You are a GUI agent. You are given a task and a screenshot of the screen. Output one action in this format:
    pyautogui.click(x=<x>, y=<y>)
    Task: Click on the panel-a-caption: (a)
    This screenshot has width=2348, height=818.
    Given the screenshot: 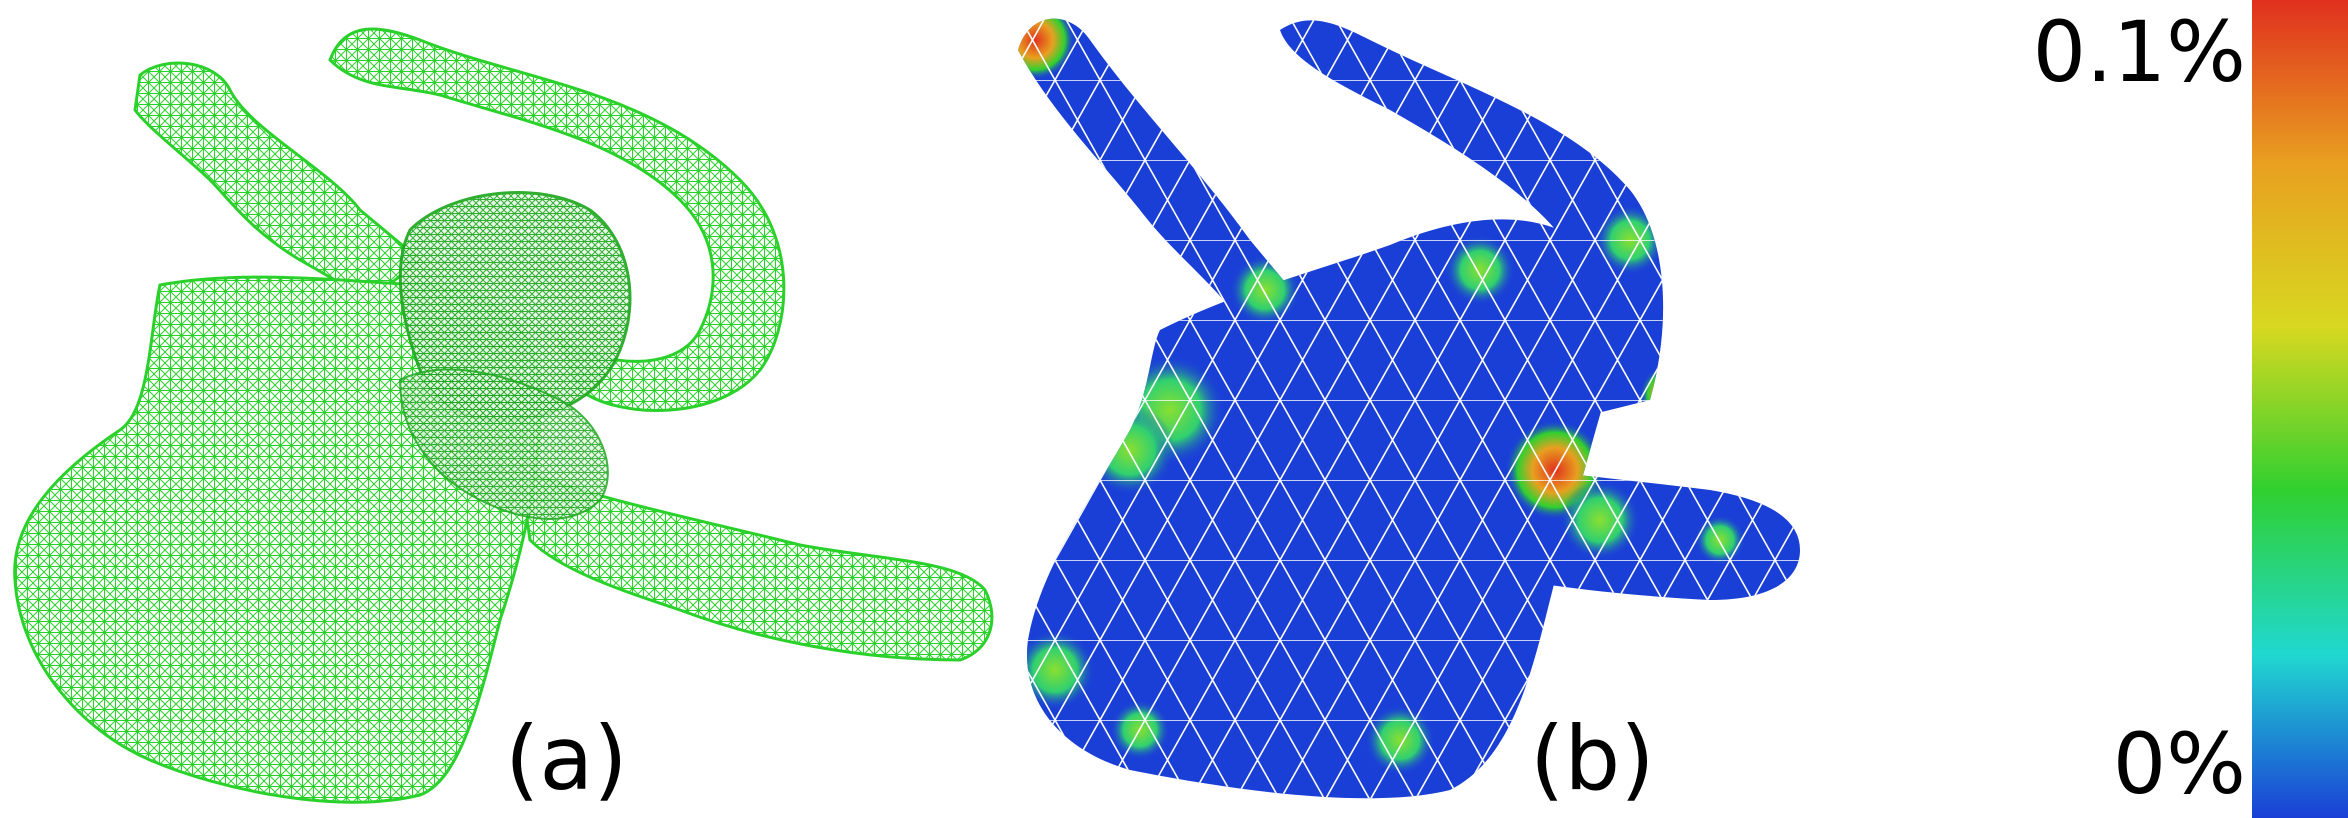 What is the action you would take?
    pyautogui.click(x=566, y=758)
    